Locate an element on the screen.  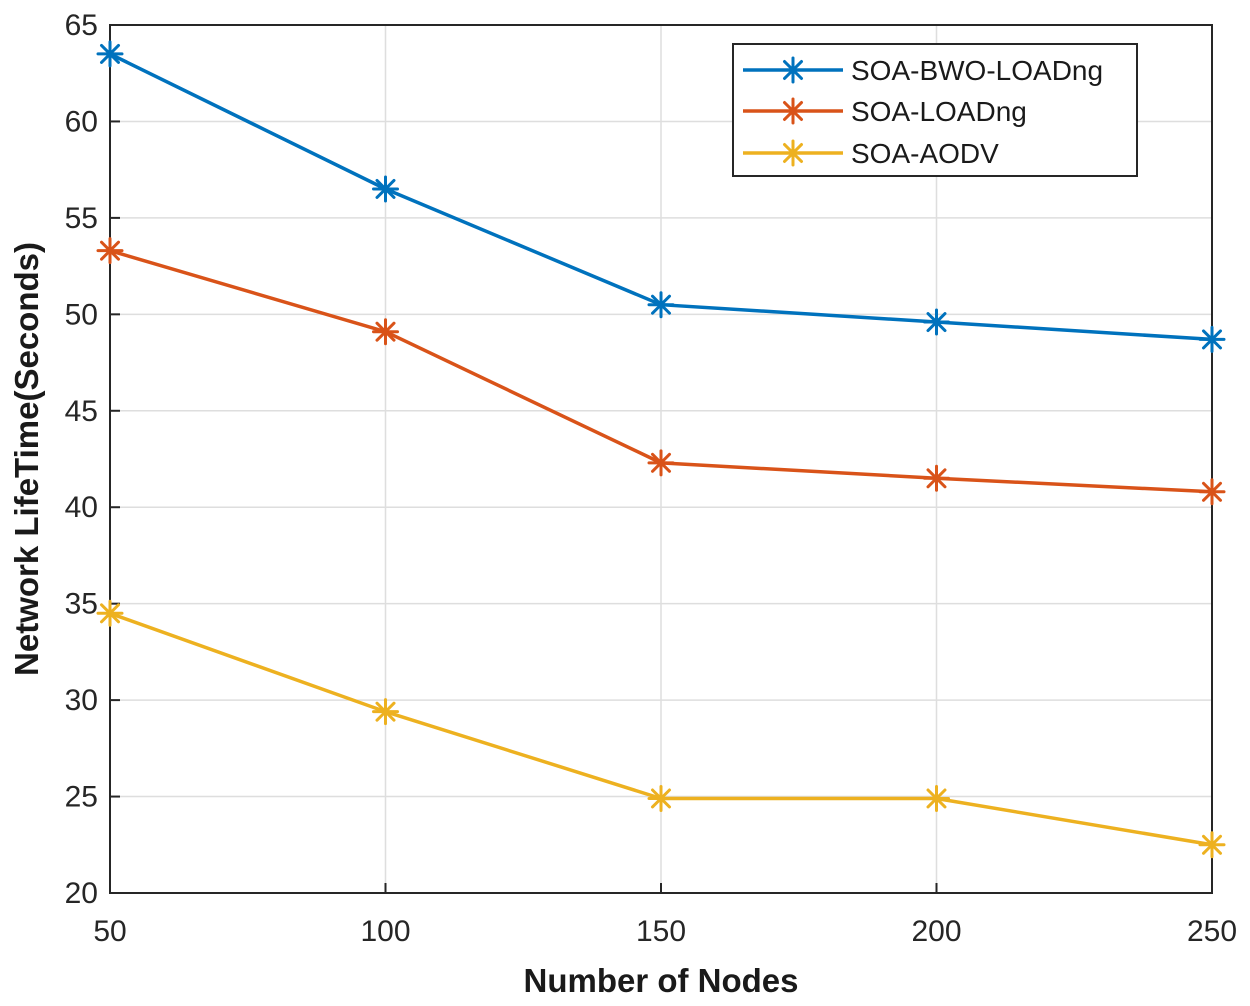
legend-label-soa-loadng: SOA-LOADng is located at coordinates (939, 111).